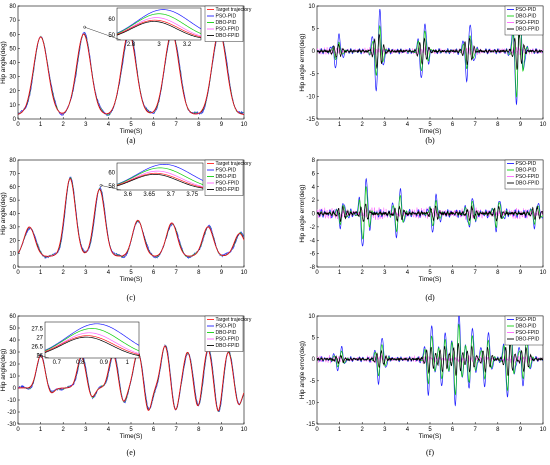  I want to click on y-tick-label: -20, so click(11, 413).